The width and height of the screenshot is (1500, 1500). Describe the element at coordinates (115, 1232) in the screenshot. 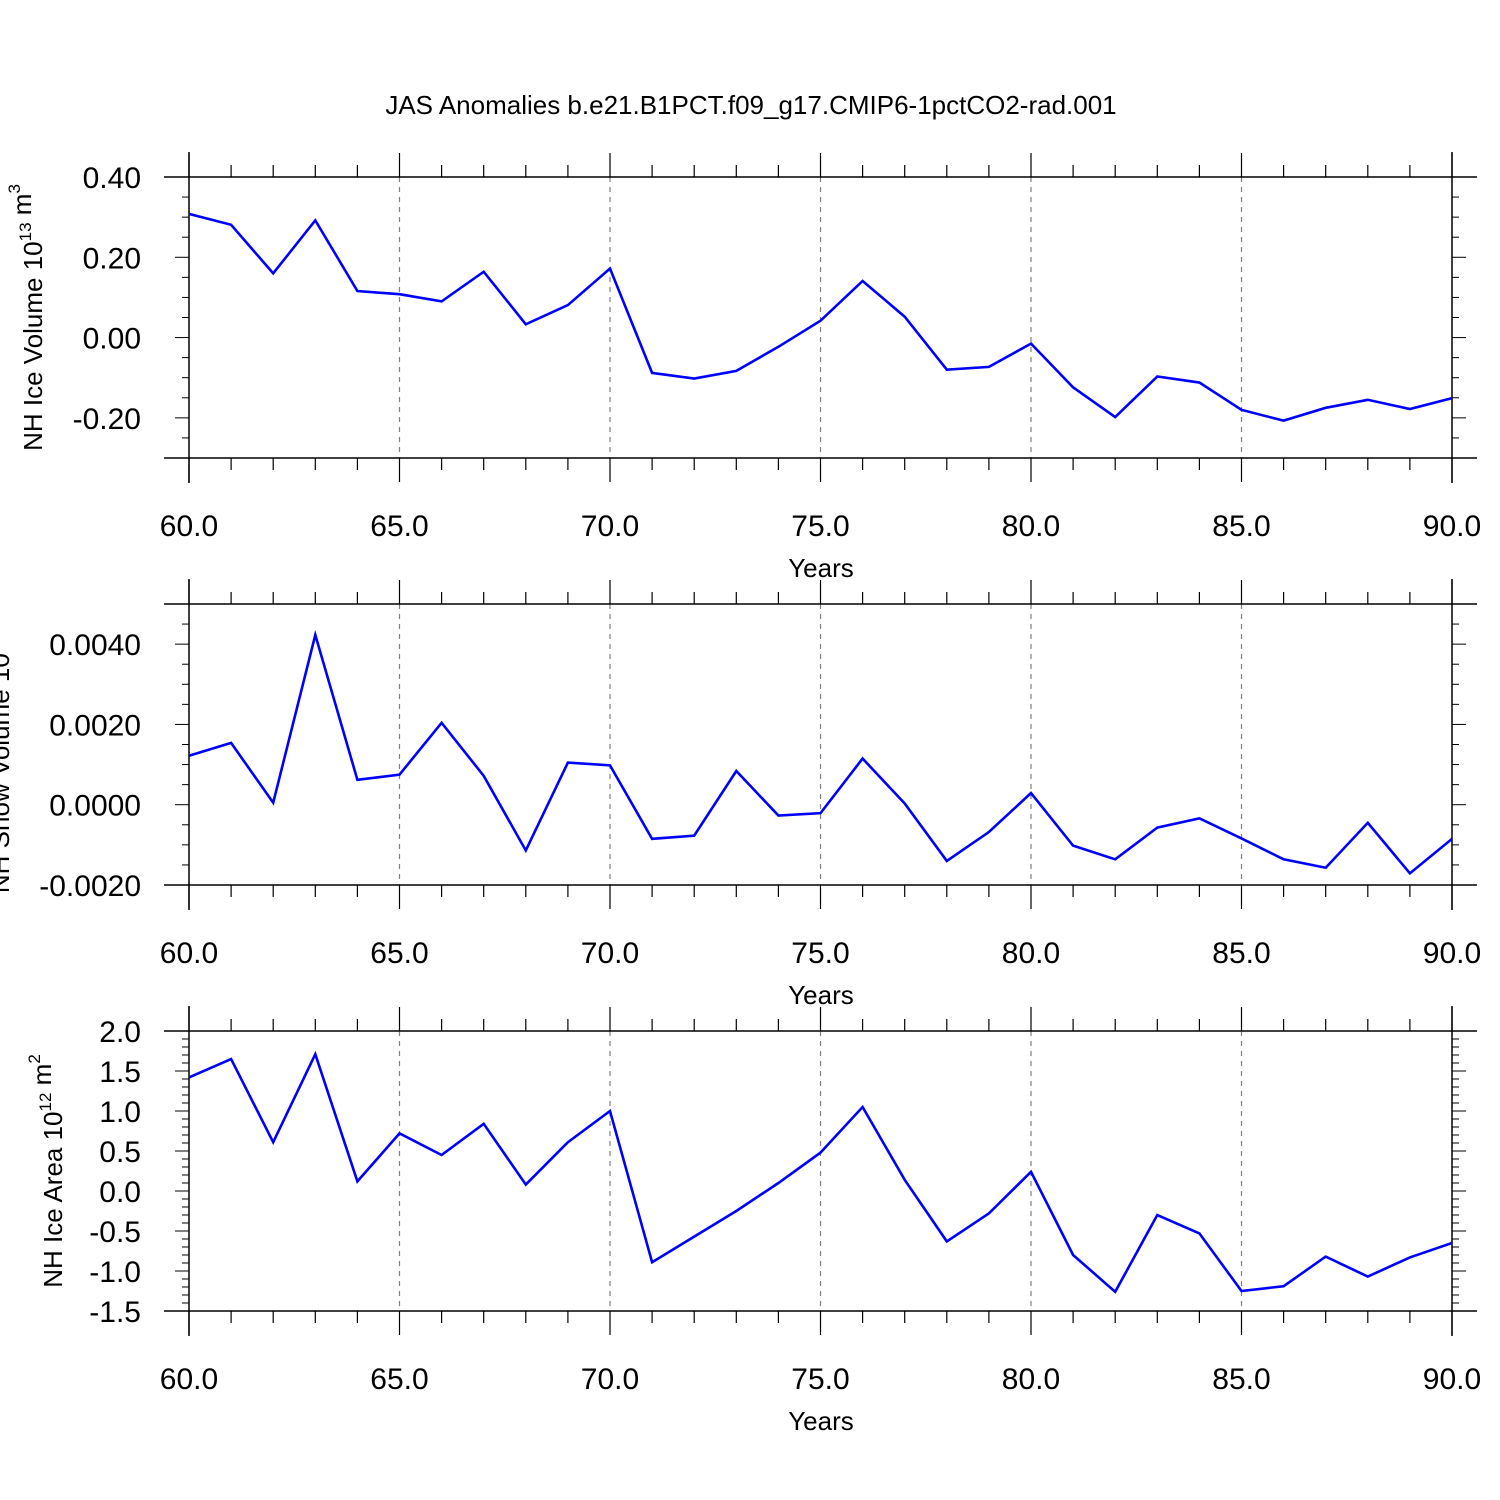

I see `y-tick-label: -0.5` at that location.